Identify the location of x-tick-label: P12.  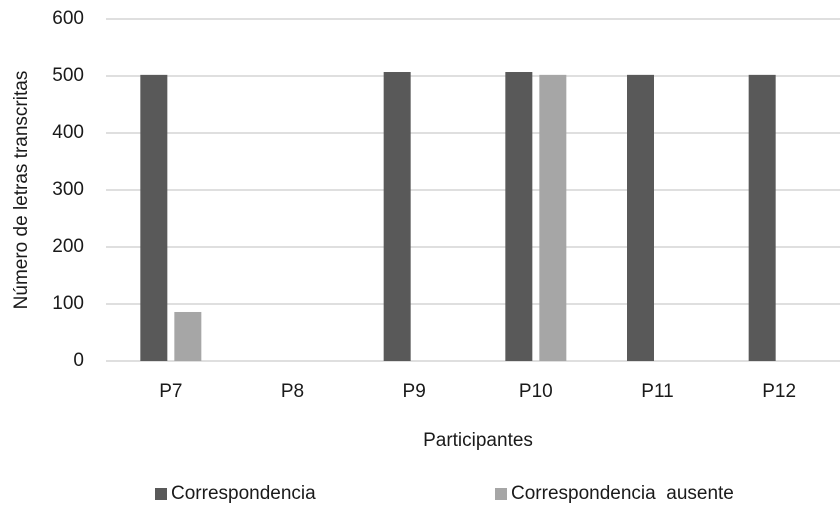
(779, 391).